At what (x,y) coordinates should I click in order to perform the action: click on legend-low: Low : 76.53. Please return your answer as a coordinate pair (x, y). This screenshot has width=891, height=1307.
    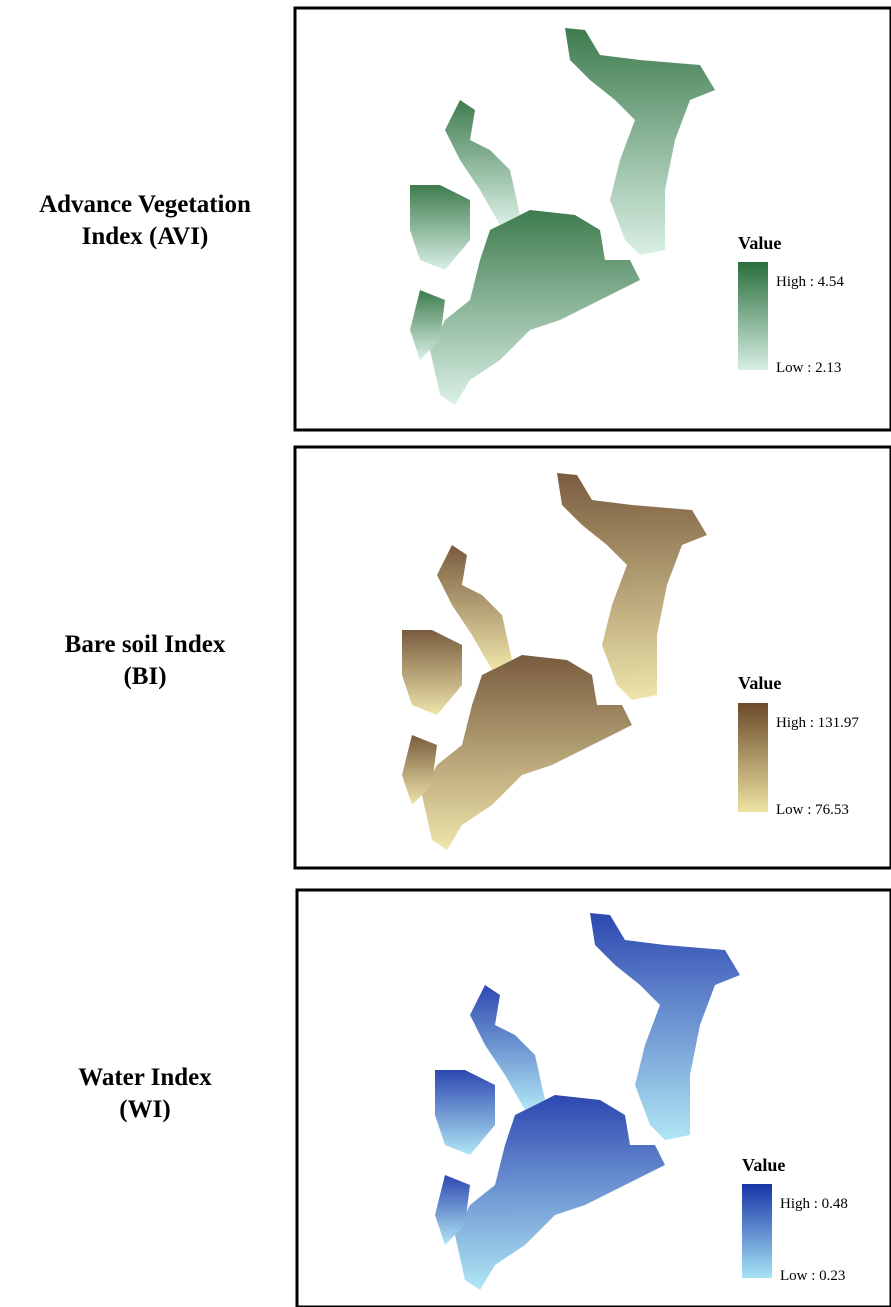
    Looking at the image, I should click on (812, 810).